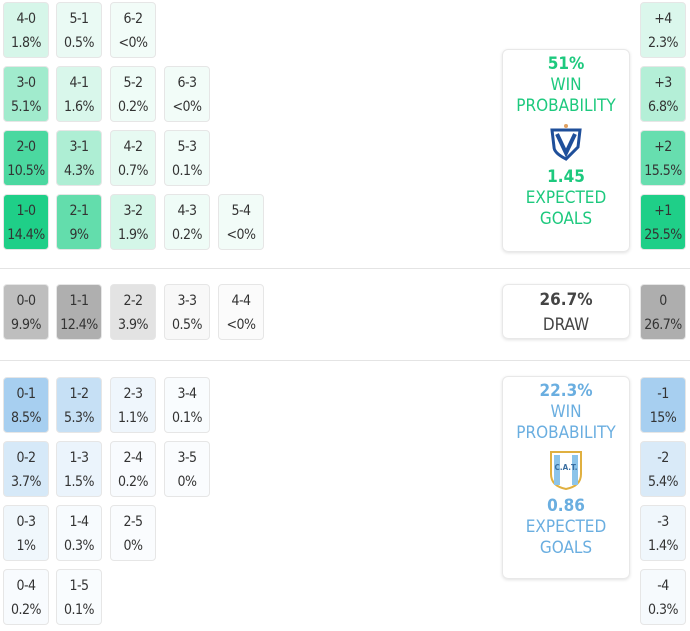 This screenshot has height=631, width=690. What do you see at coordinates (566, 412) in the screenshot?
I see `away-win-label: WIN` at bounding box center [566, 412].